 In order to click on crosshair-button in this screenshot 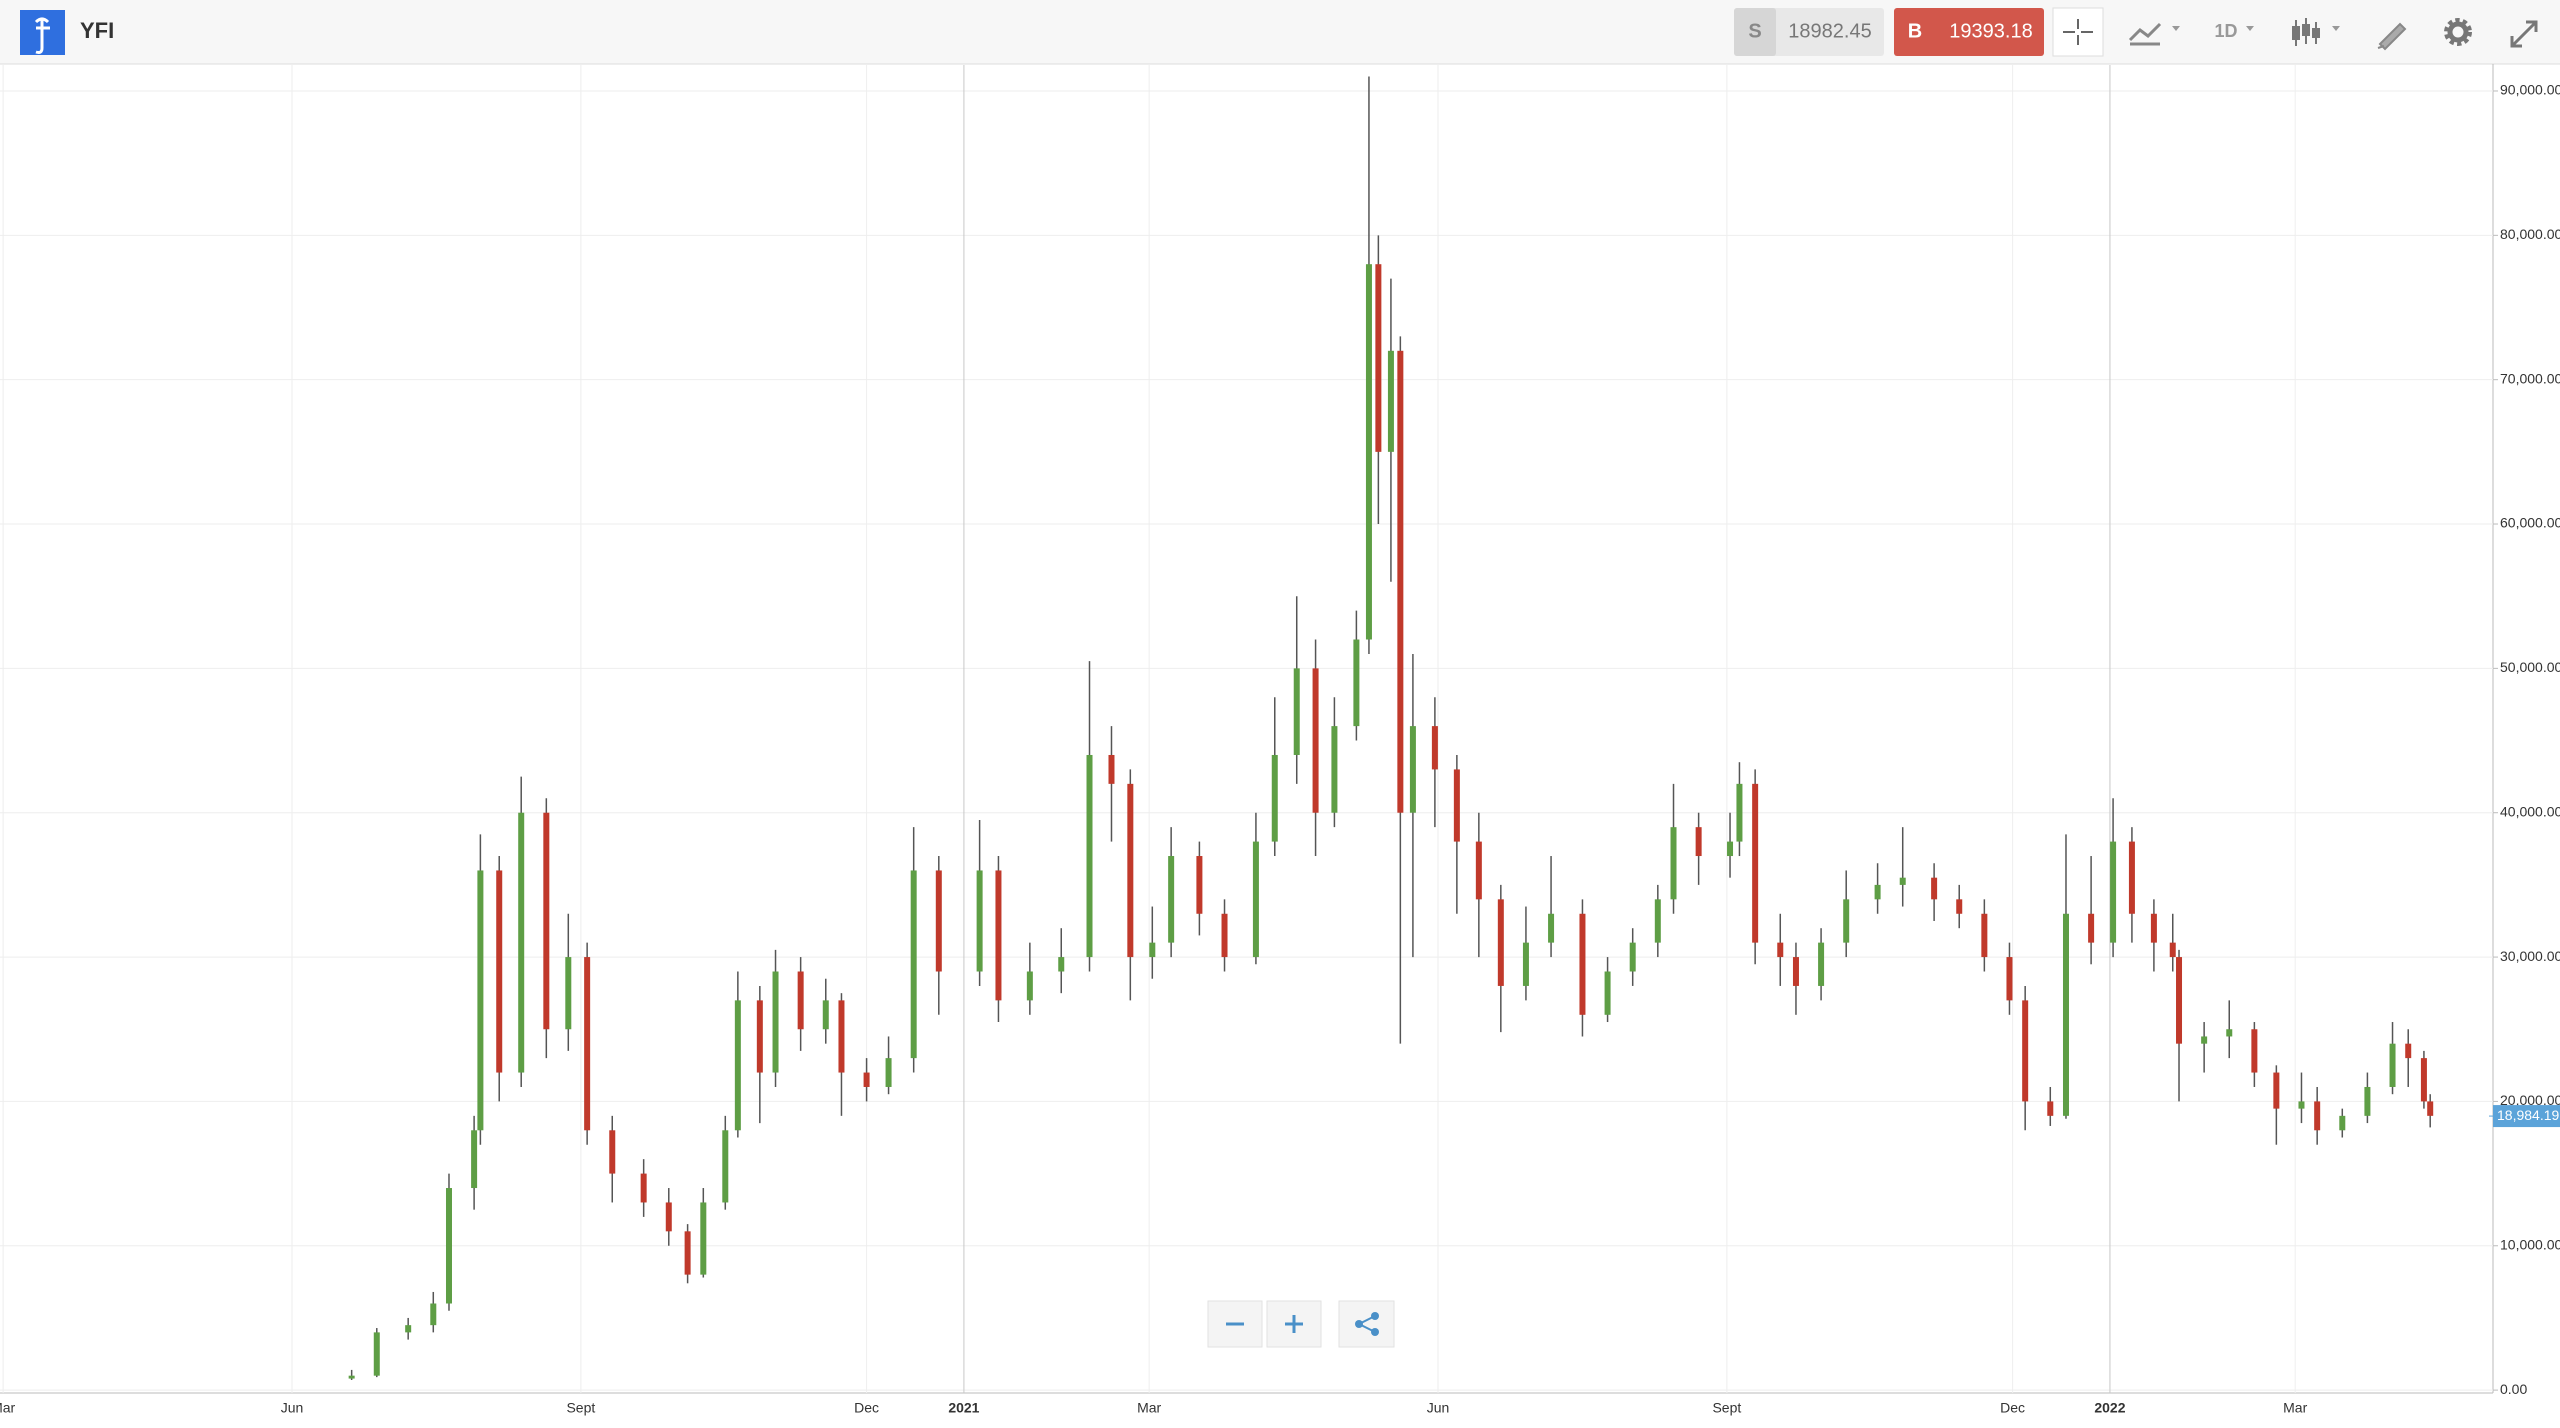, I will do `click(2078, 32)`.